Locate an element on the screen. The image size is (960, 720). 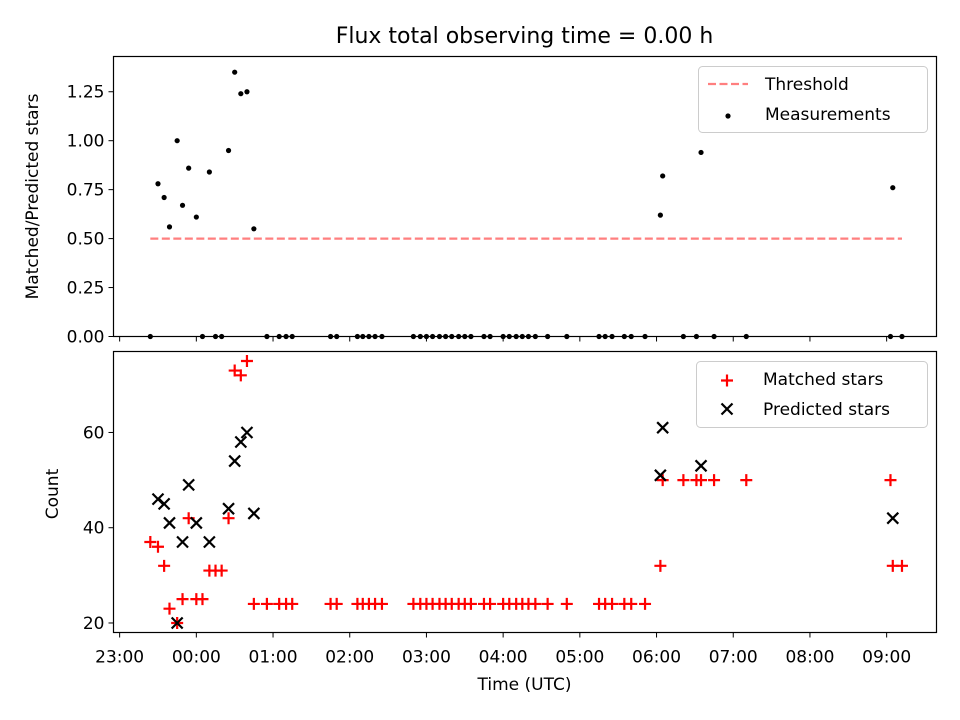
x-tick-label: 02:00 is located at coordinates (349, 658).